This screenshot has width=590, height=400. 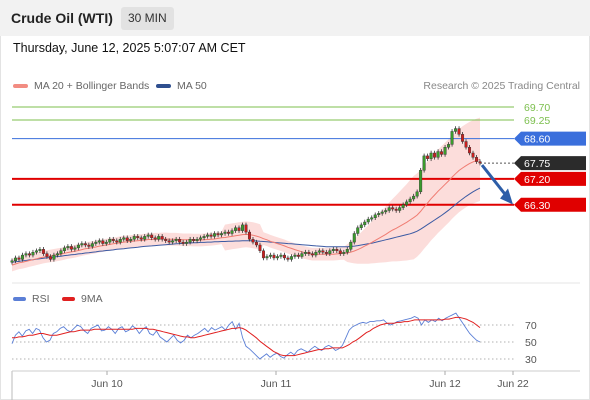 I want to click on rsi-9ma-line, so click(x=246, y=336).